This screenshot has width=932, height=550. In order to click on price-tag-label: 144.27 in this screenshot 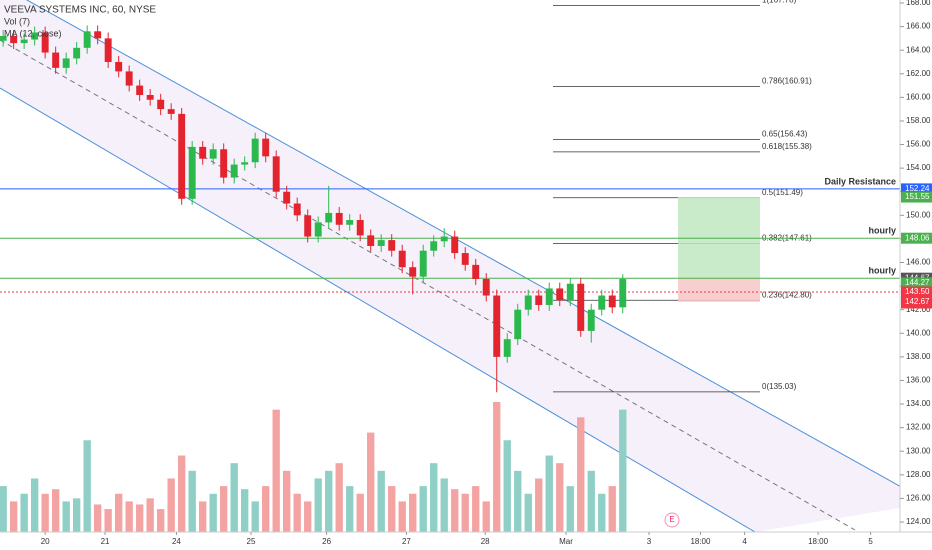, I will do `click(917, 282)`.